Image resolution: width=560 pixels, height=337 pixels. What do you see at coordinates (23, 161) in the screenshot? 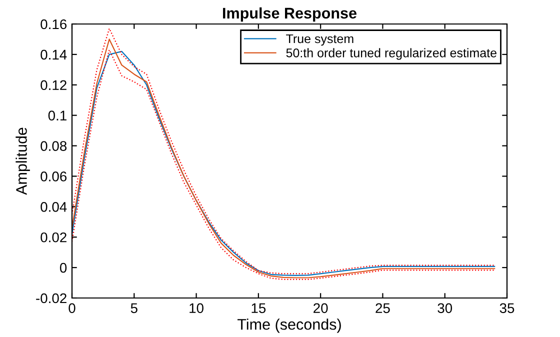
I see `y-axis-title: Amplitude` at bounding box center [23, 161].